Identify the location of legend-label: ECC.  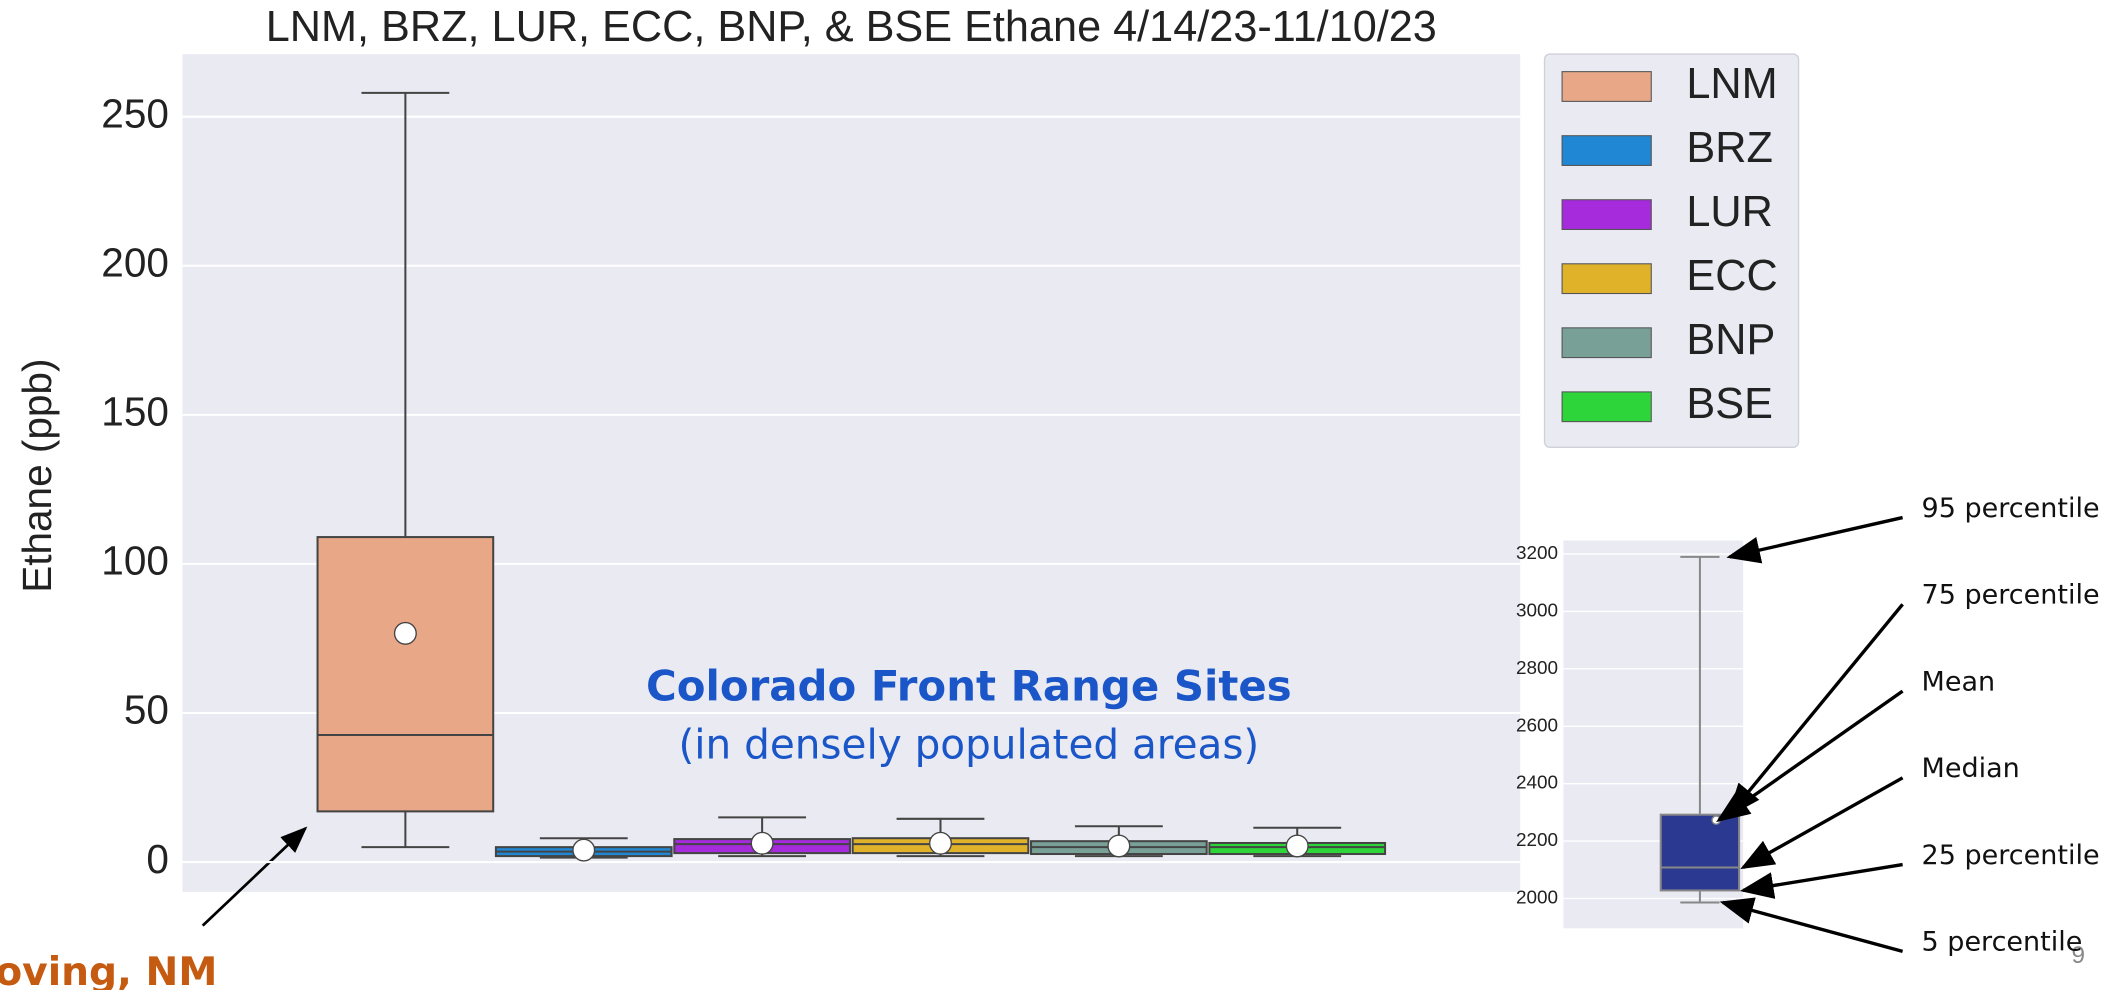
(1731, 276).